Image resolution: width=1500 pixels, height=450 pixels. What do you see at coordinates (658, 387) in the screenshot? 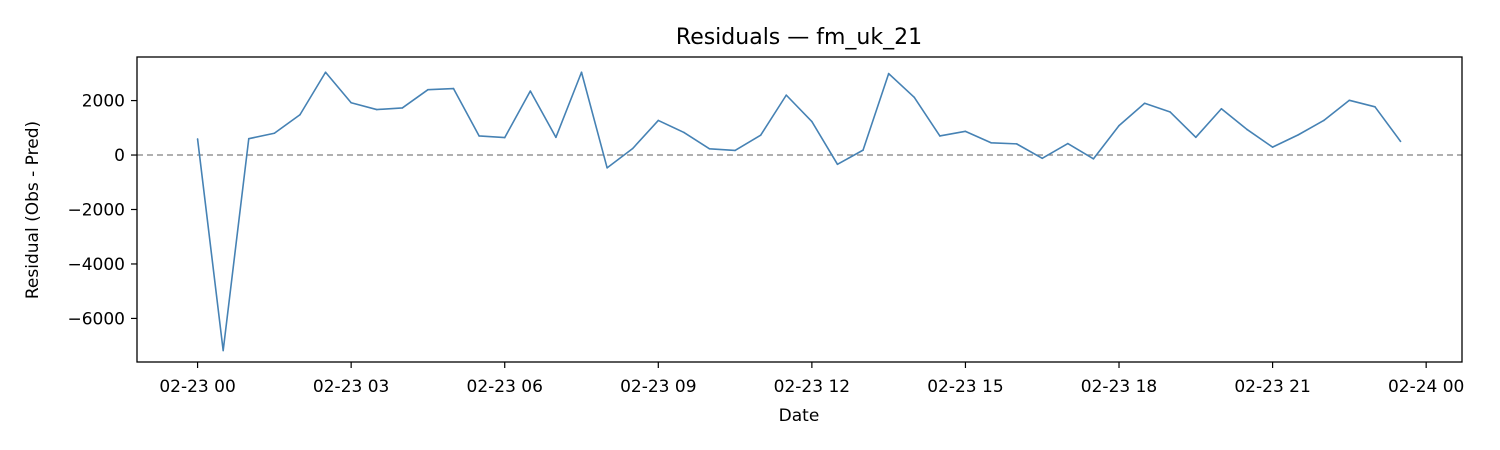
I see `x-tick-label: 02-23 09` at bounding box center [658, 387].